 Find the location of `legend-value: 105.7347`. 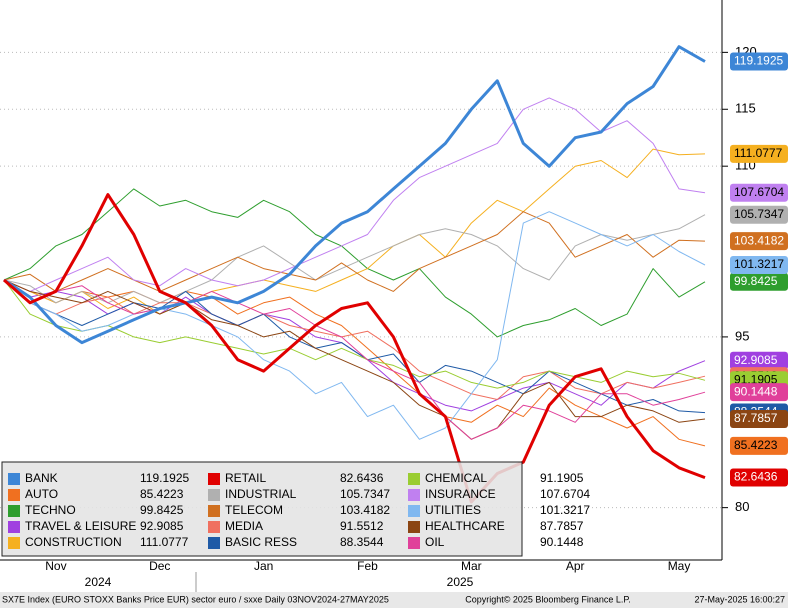

legend-value: 105.7347 is located at coordinates (365, 494).